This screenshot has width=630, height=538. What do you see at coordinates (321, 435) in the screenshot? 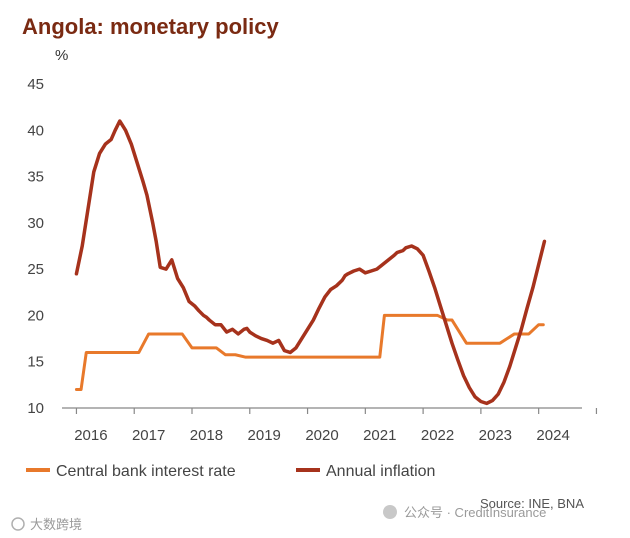
I see `x-tick-label-2020: 2020` at bounding box center [321, 435].